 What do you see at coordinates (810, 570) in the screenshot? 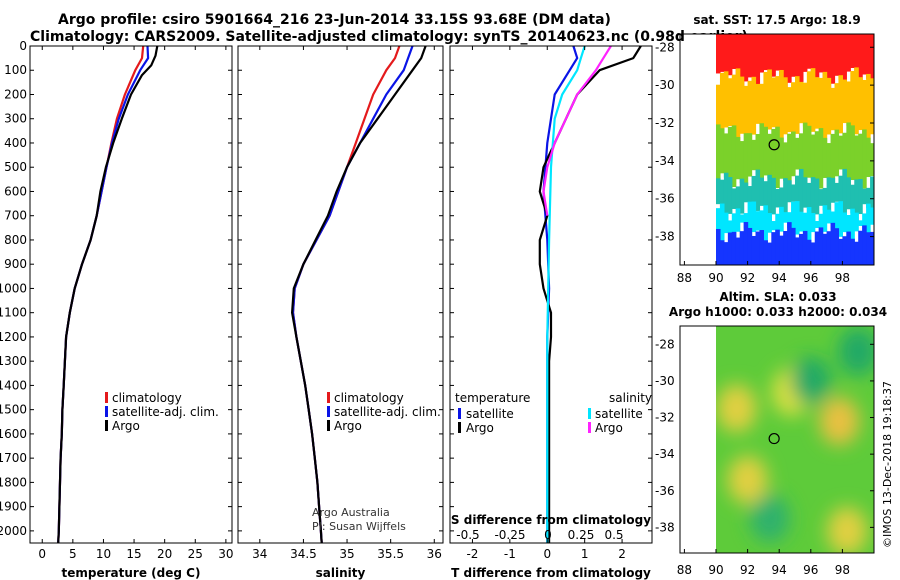
I see `sla_map-xtick-label: 96` at bounding box center [810, 570].